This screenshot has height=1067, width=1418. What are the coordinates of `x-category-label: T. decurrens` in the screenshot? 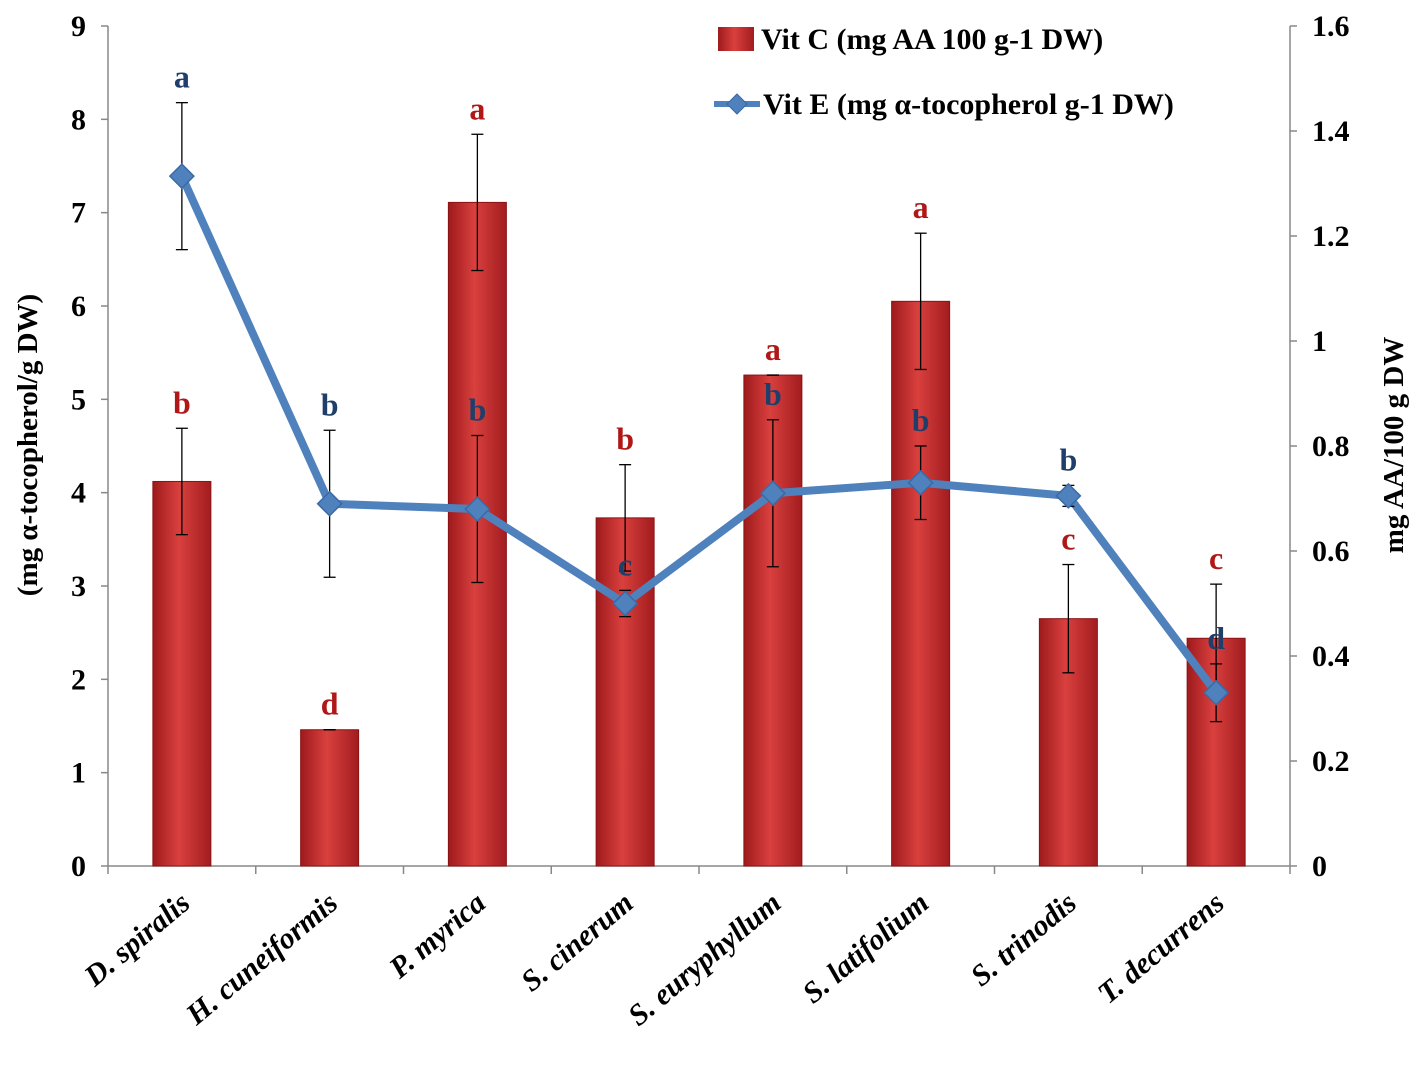 It's located at (1161, 948).